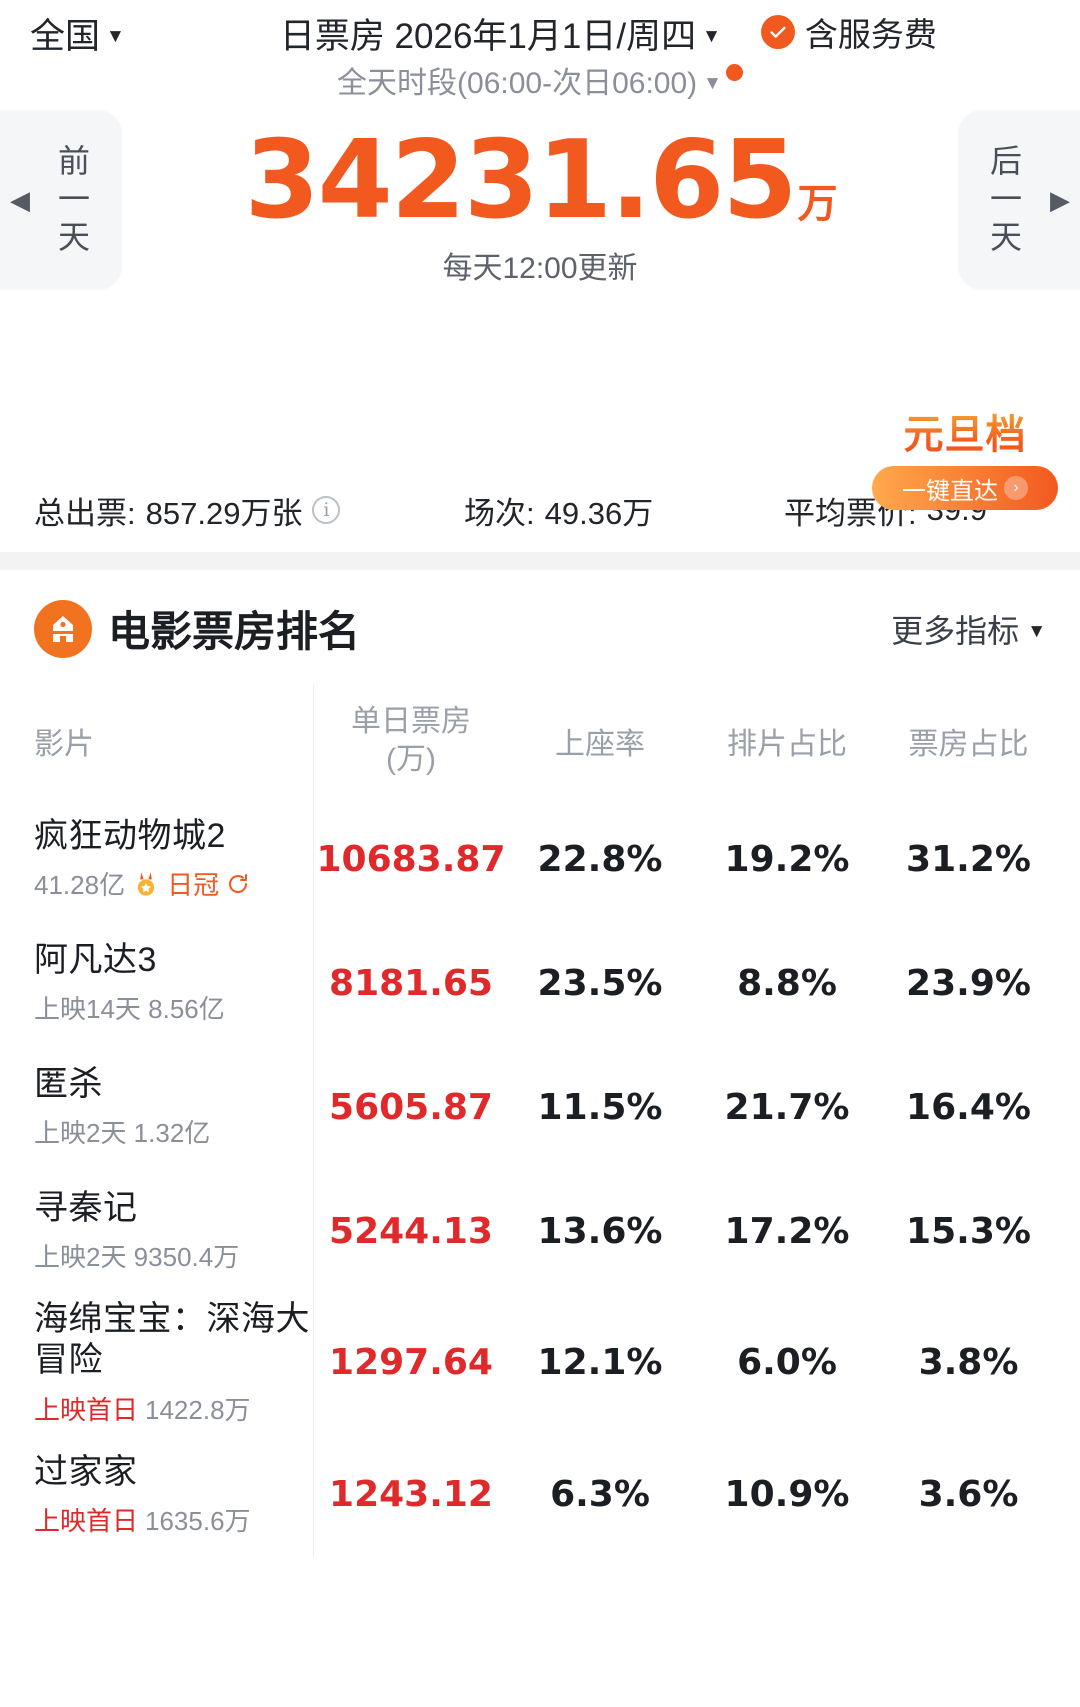  I want to click on region-label: 全国, so click(65, 36).